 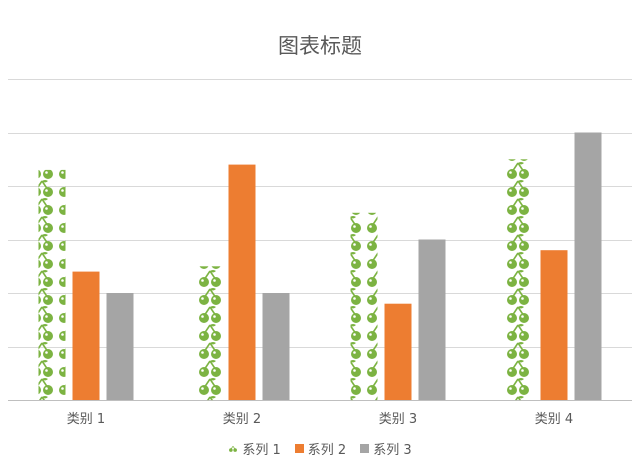 What do you see at coordinates (398, 351) in the screenshot?
I see `bar-series2-cat3` at bounding box center [398, 351].